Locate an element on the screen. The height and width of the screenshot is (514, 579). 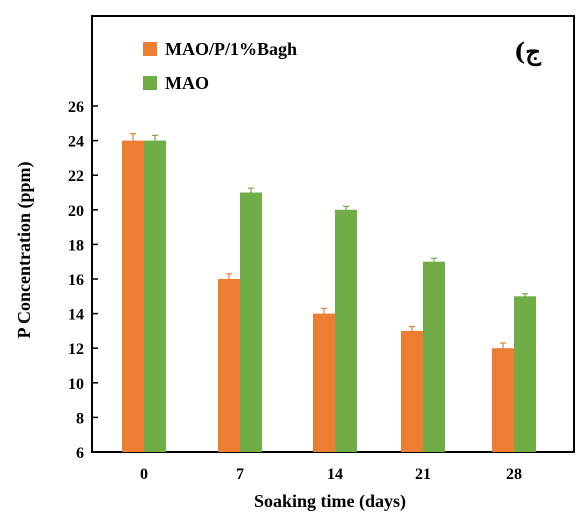
y-tick-label: 22 is located at coordinates (76, 176).